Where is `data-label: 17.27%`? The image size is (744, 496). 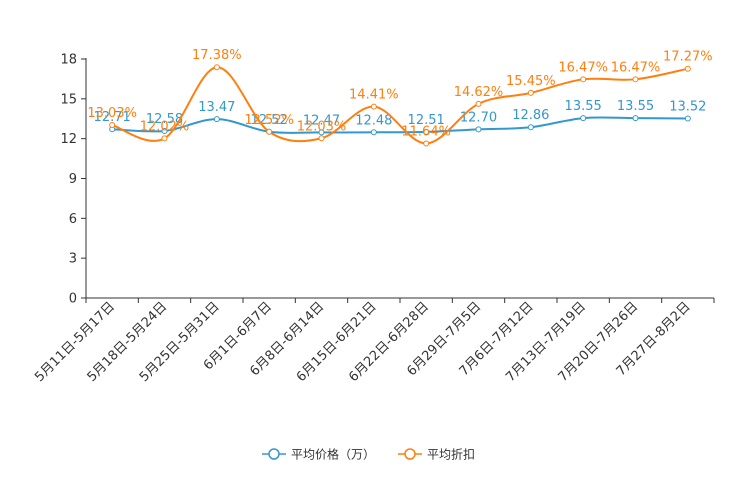 data-label: 17.27% is located at coordinates (688, 57).